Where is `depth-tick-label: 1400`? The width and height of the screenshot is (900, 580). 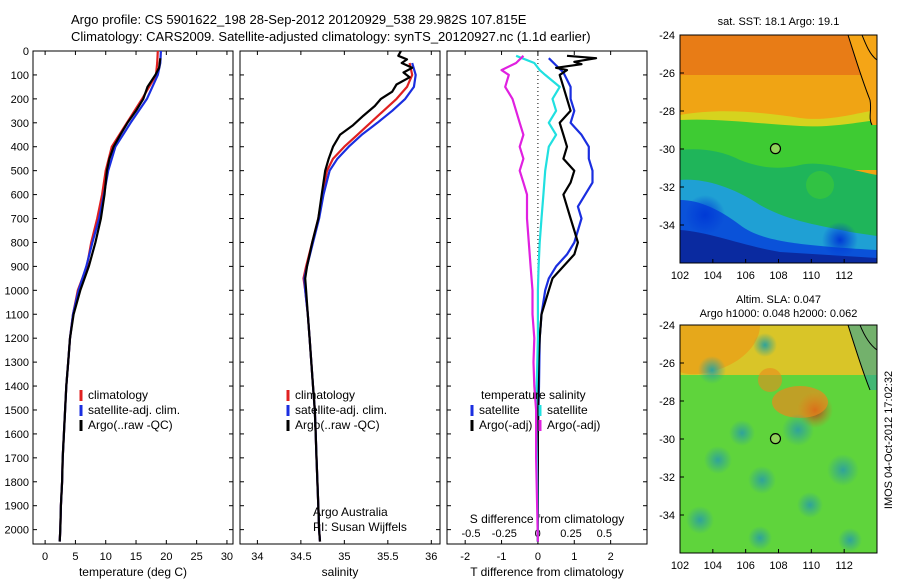 depth-tick-label: 1400 is located at coordinates (17, 387).